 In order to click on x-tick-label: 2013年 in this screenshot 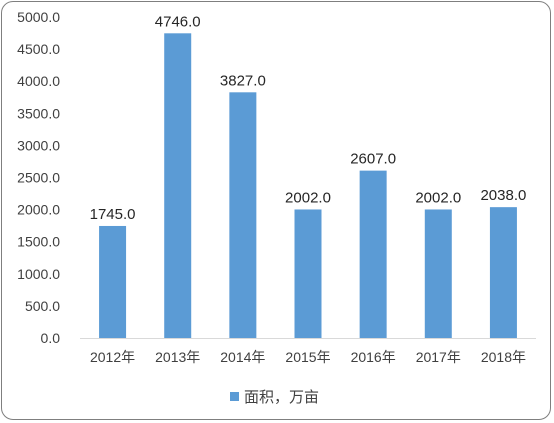, I will do `click(177, 357)`.